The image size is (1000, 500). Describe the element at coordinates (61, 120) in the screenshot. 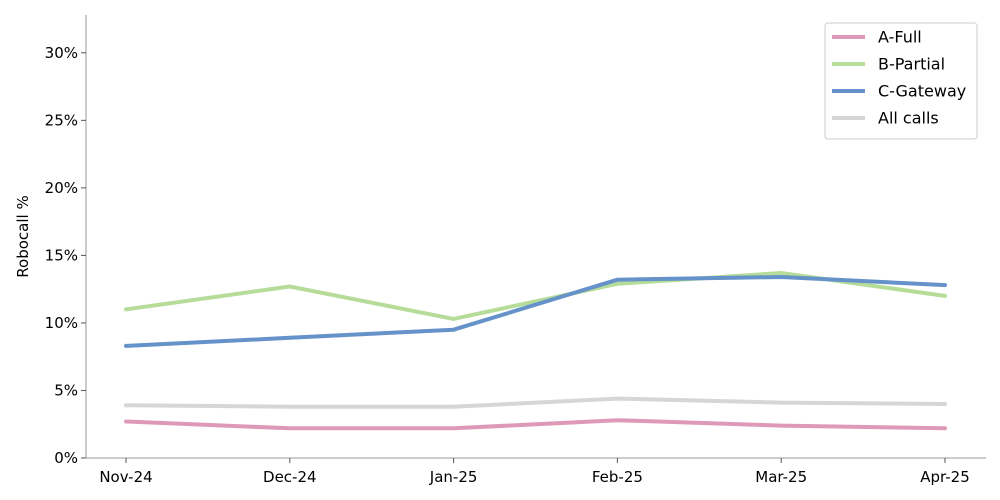

I see `y-tick-label: 25%` at that location.